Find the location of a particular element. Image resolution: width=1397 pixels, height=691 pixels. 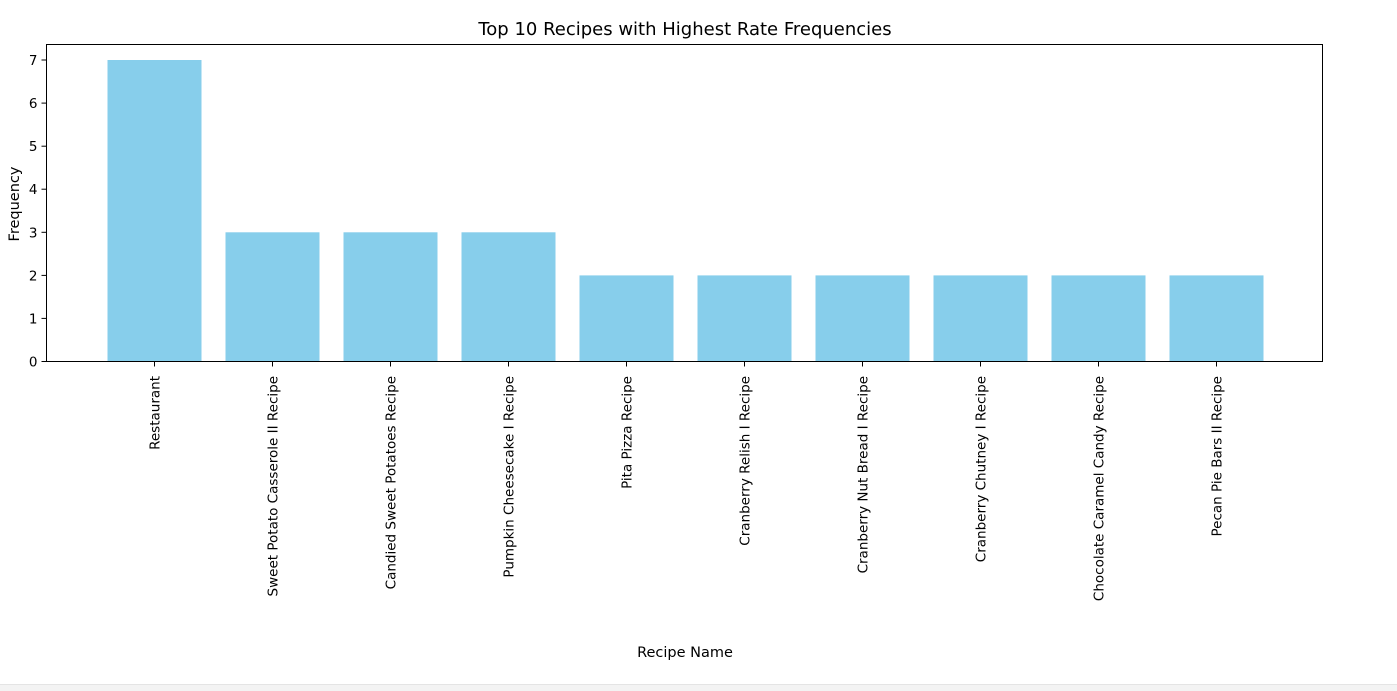

x-tick-label: Restaurant is located at coordinates (156, 413).